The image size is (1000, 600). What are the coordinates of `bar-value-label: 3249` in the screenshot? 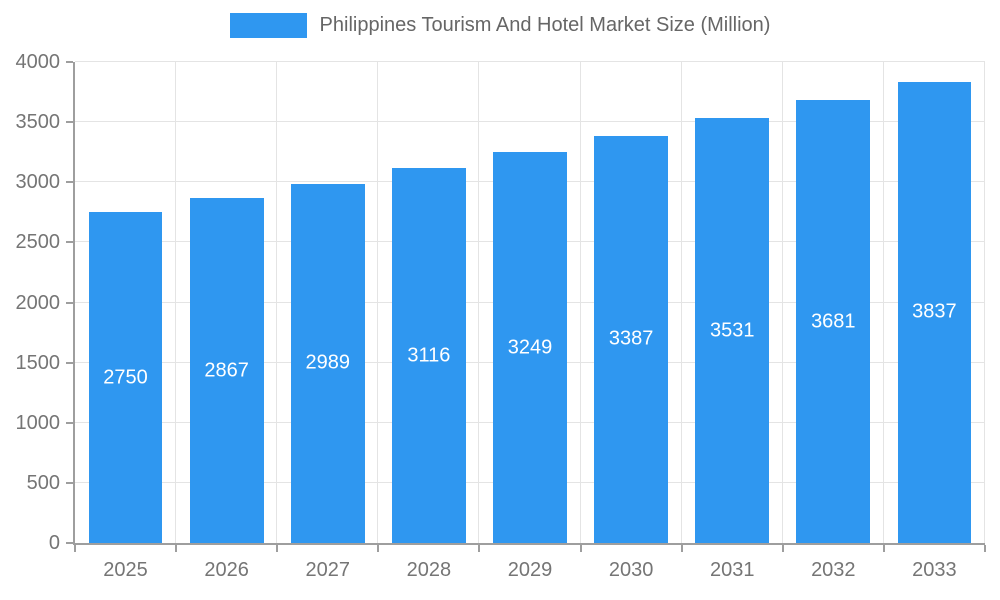 It's located at (530, 347).